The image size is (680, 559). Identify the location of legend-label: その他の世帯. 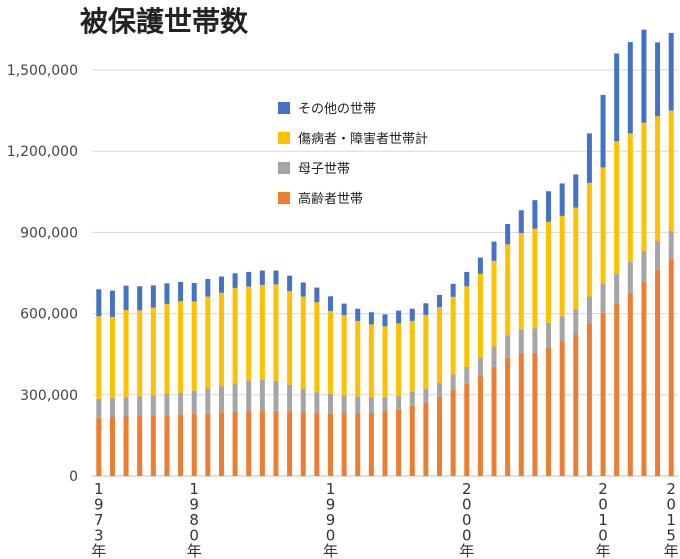
(337, 109).